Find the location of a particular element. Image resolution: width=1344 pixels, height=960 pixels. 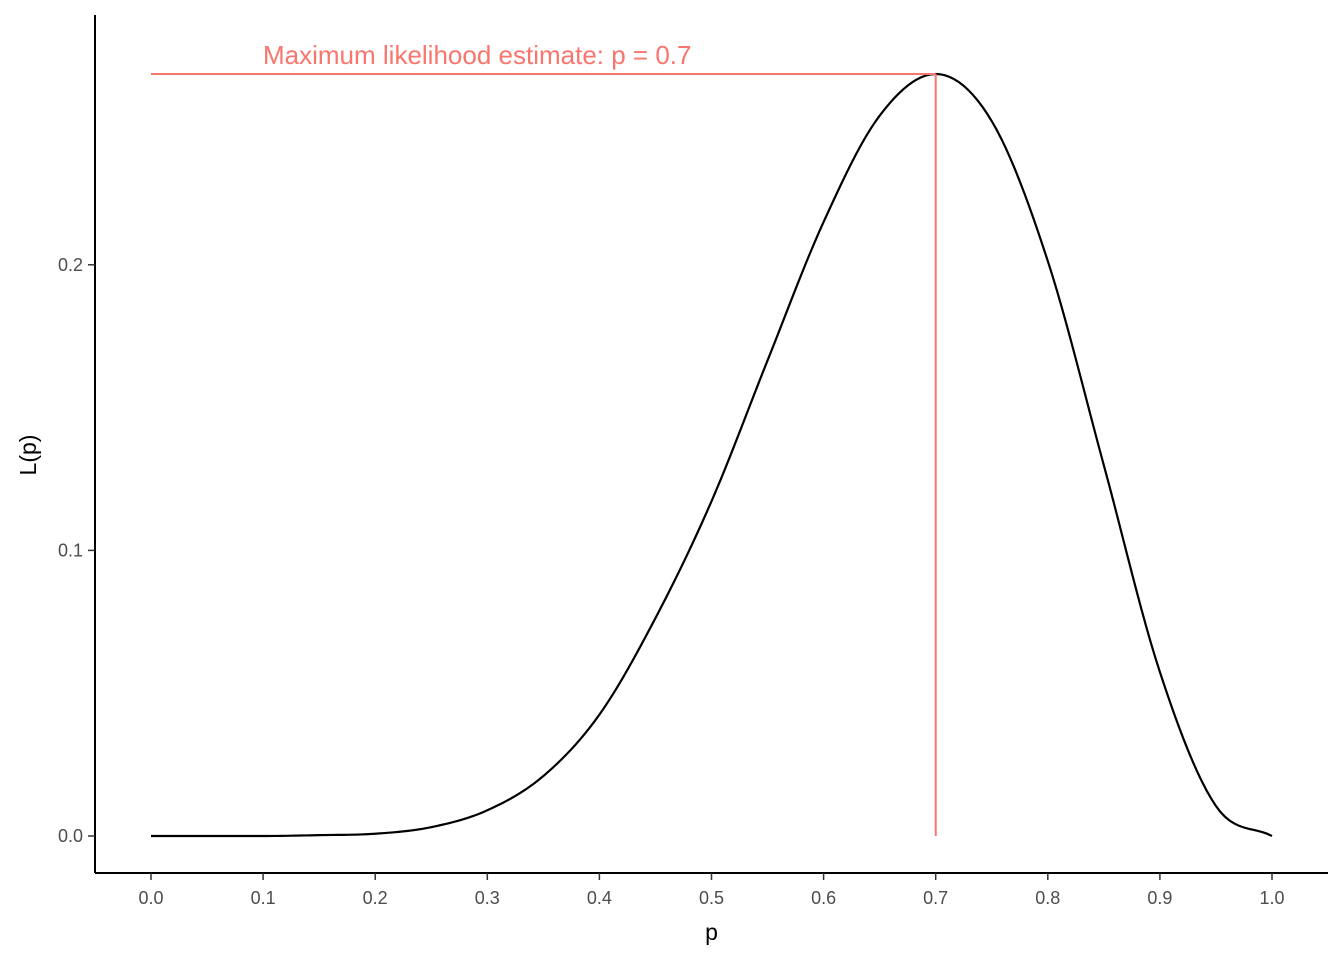

x-axis: 0.0 0.1 0.2 0.3 0.4 0.5 0.6 0.7 0.8 0.9 1.0 is located at coordinates (711, 890).